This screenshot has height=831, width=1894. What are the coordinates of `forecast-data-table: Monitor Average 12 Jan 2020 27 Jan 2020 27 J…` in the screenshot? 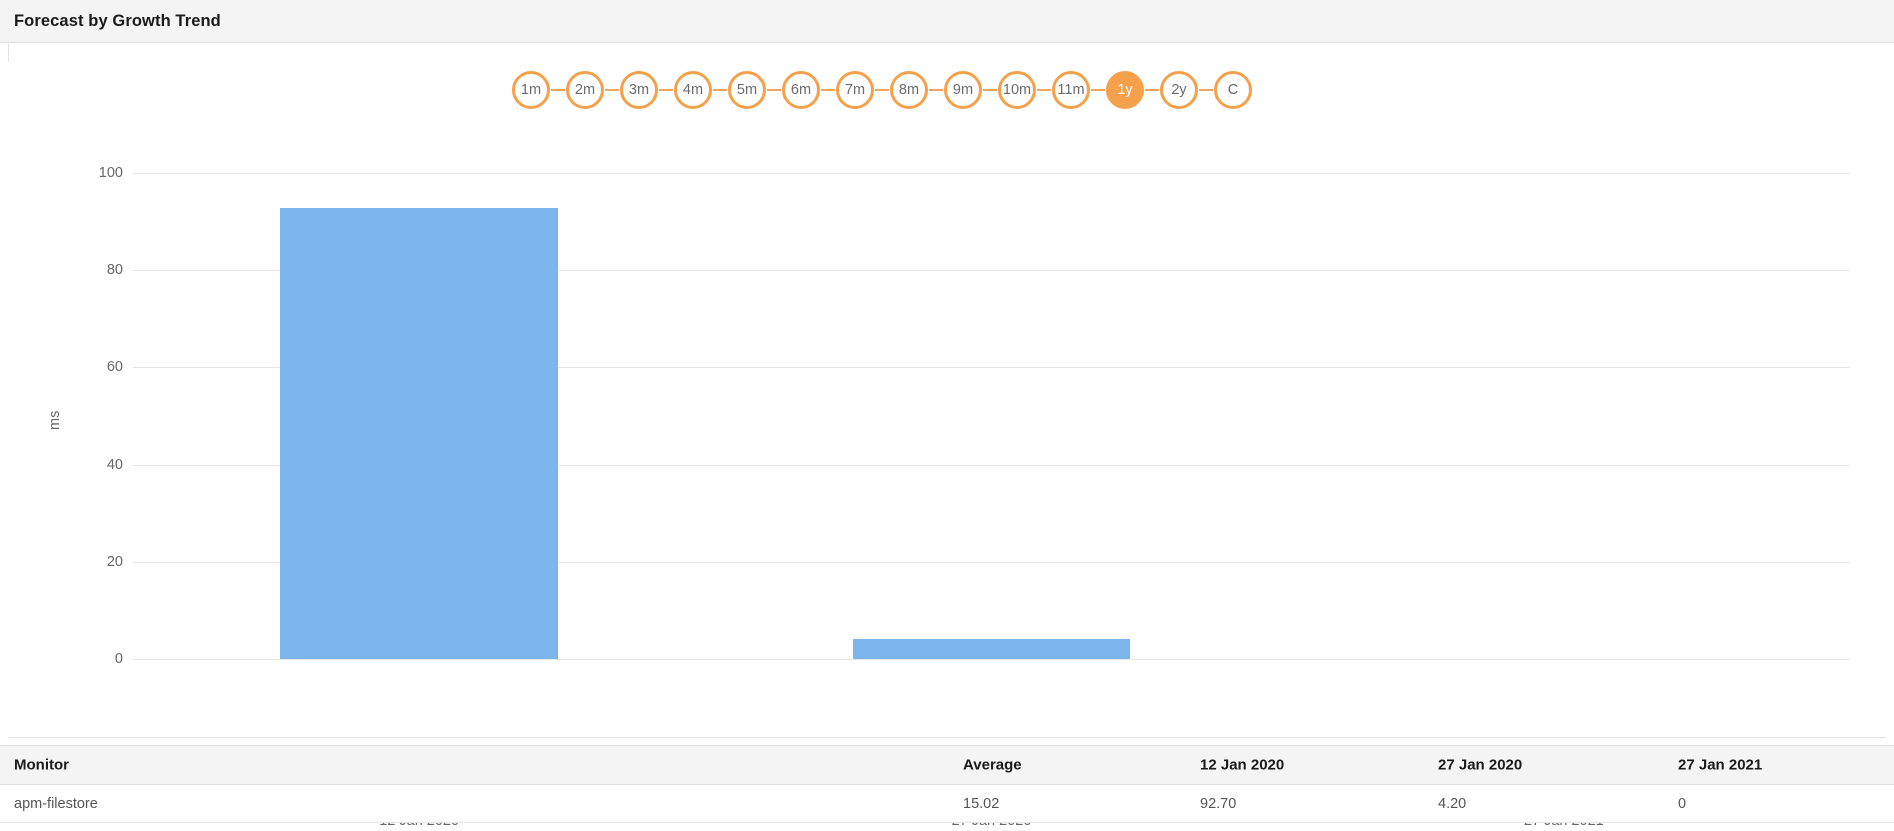 It's located at (947, 784).